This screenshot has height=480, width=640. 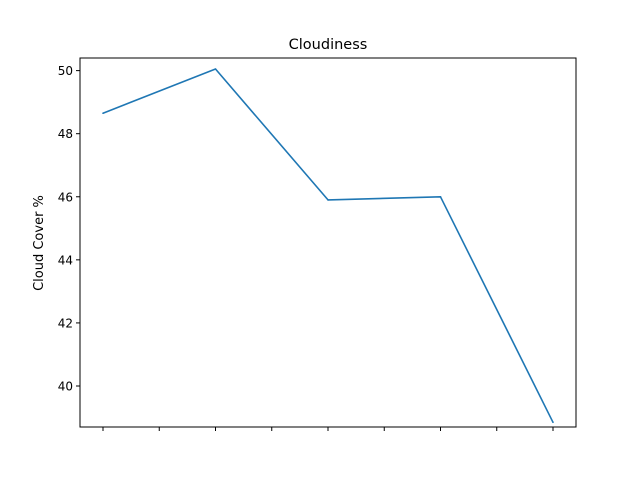 I want to click on y-tick-label: 44, so click(x=65, y=260).